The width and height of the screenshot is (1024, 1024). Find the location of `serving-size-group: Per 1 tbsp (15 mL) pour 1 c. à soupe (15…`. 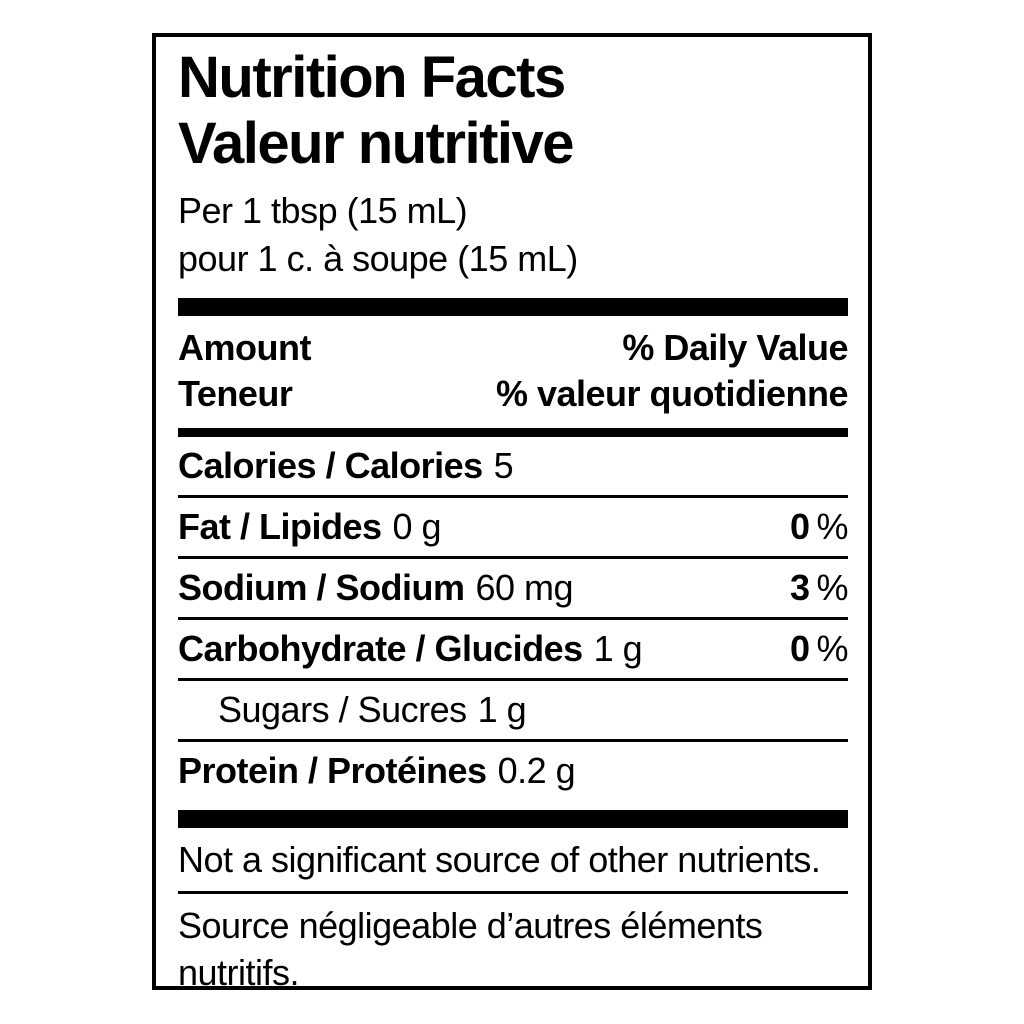

serving-size-group: Per 1 tbsp (15 mL) pour 1 c. à soupe (15… is located at coordinates (513, 235).